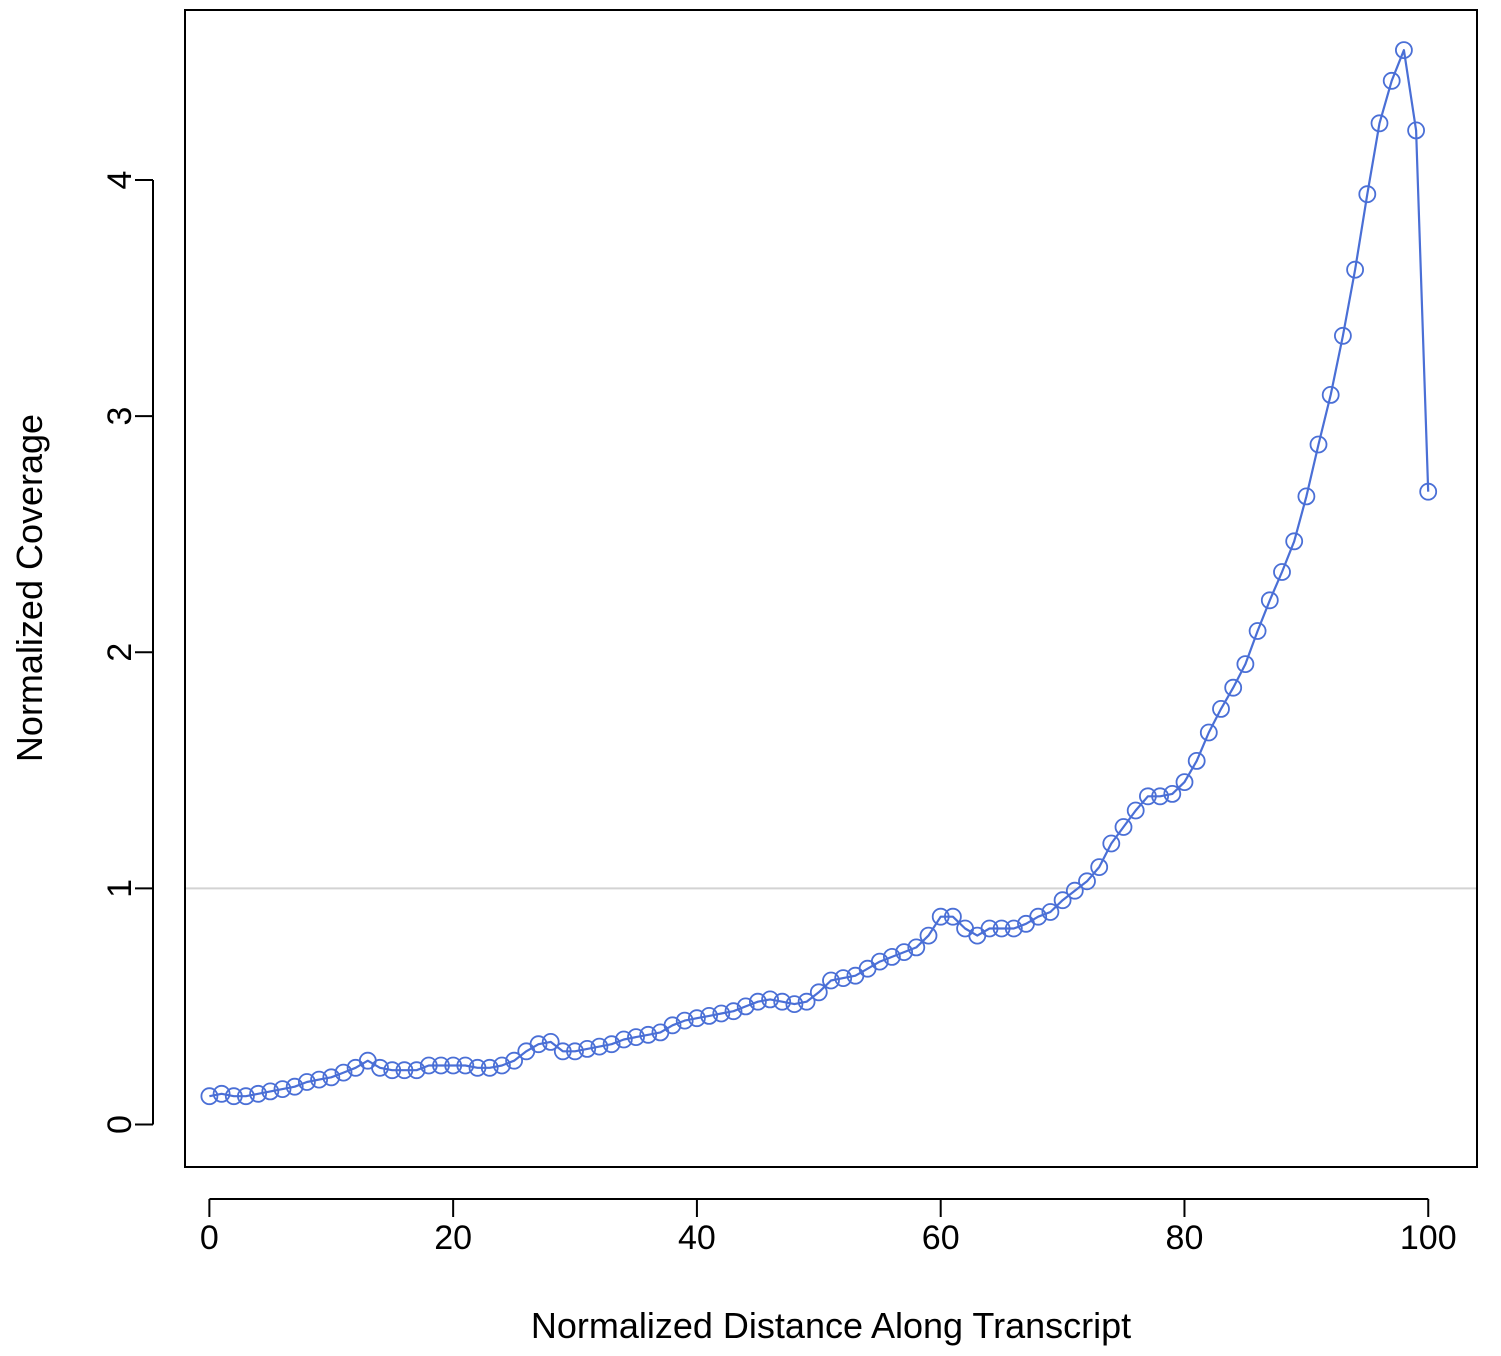 Image resolution: width=1501 pixels, height=1356 pixels. I want to click on y-tick-label: 1, so click(120, 888).